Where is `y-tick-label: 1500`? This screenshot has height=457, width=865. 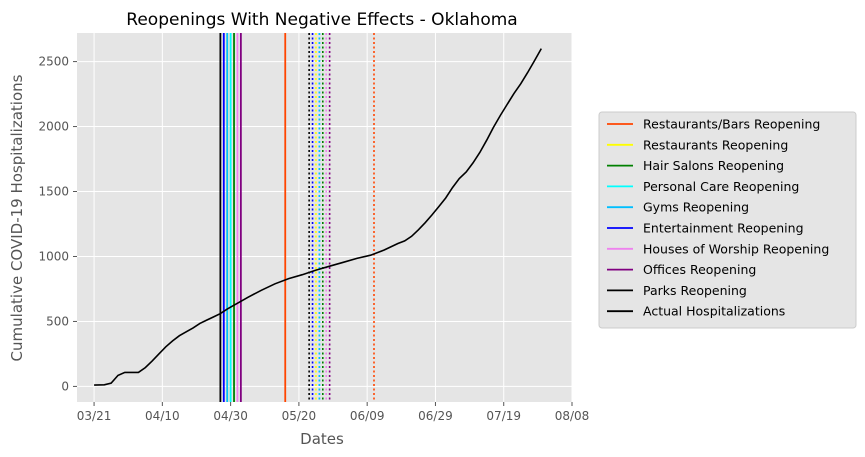
y-tick-label: 1500 is located at coordinates (53, 192).